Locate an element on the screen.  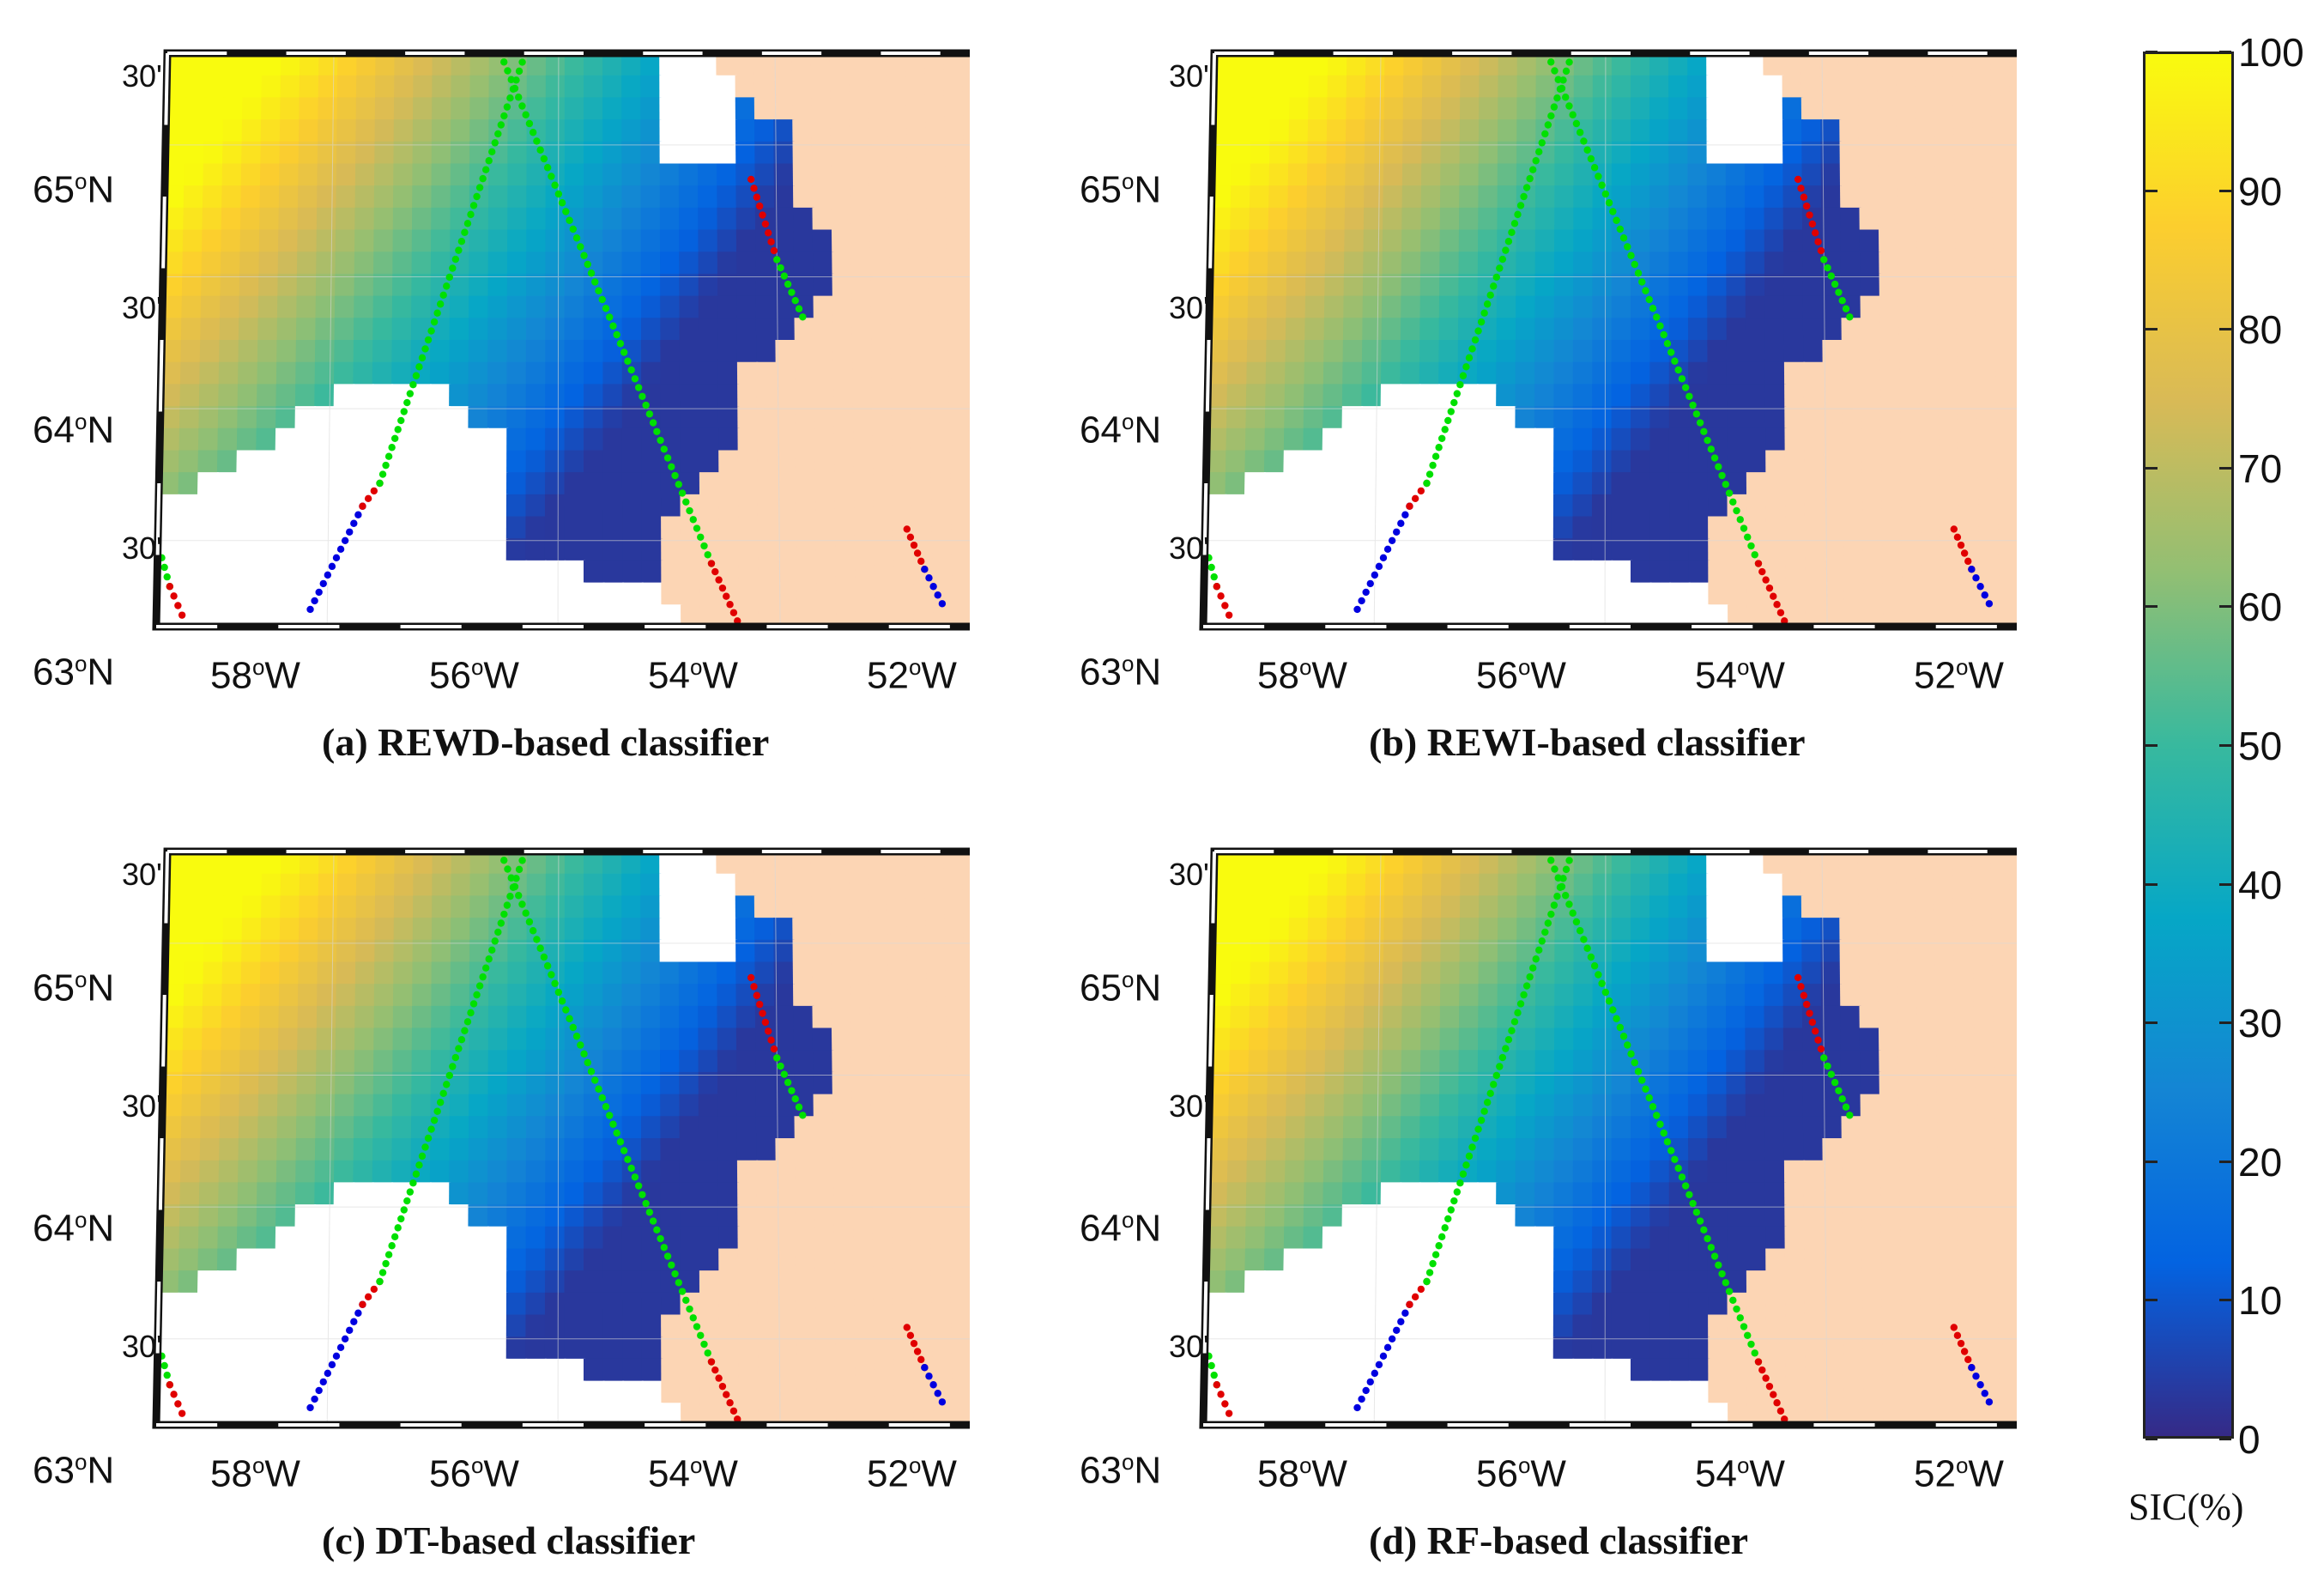
colorbar-tick-label: 100 is located at coordinates (2271, 52).